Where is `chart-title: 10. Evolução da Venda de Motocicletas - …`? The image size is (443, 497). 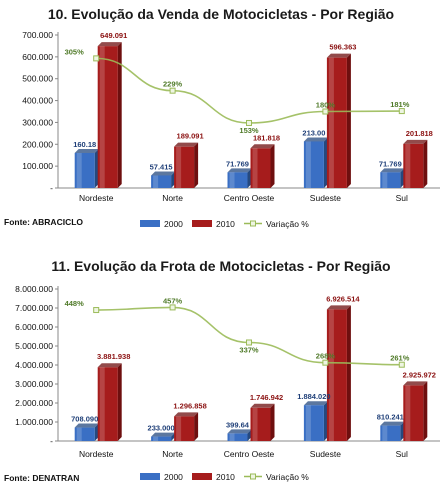 chart-title: 10. Evolução da Venda de Motocicletas - … is located at coordinates (221, 14).